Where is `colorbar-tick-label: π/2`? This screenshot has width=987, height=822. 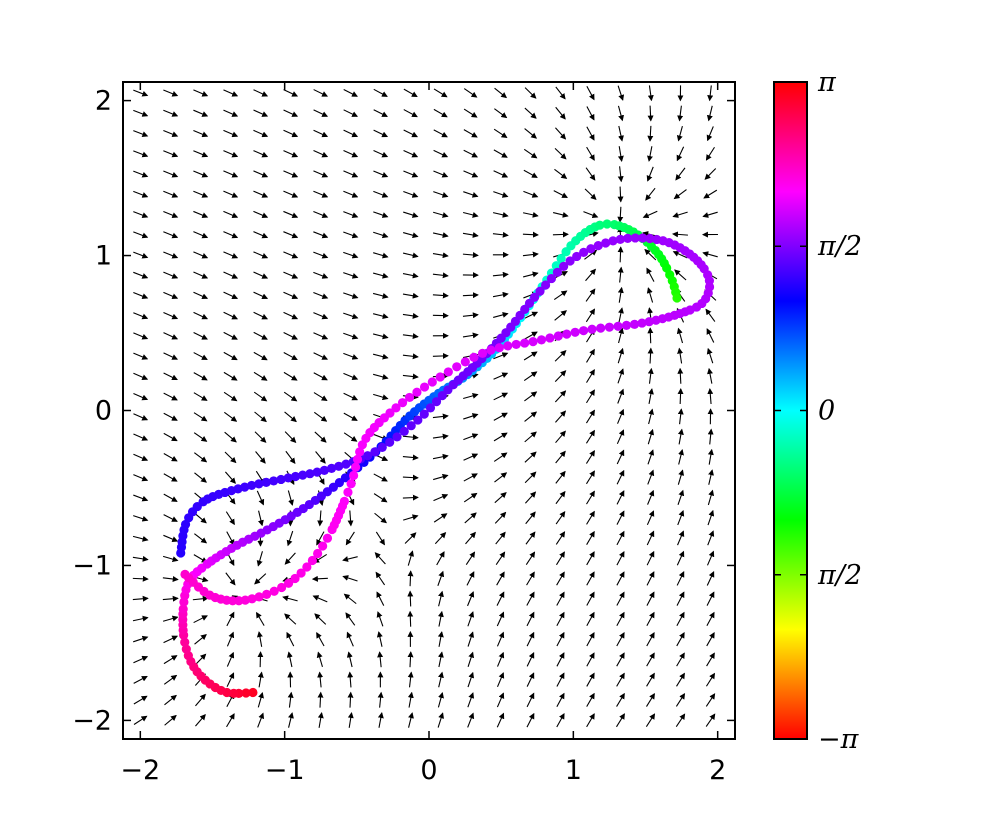 colorbar-tick-label: π/2 is located at coordinates (839, 246).